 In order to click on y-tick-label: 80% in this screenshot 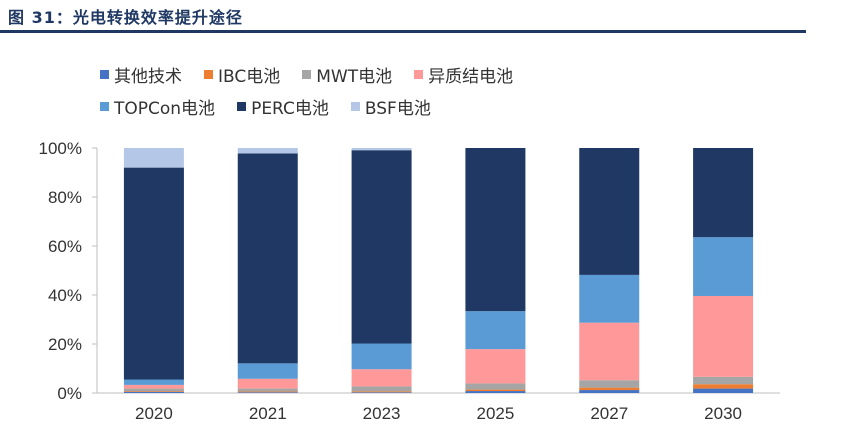, I will do `click(65, 197)`.